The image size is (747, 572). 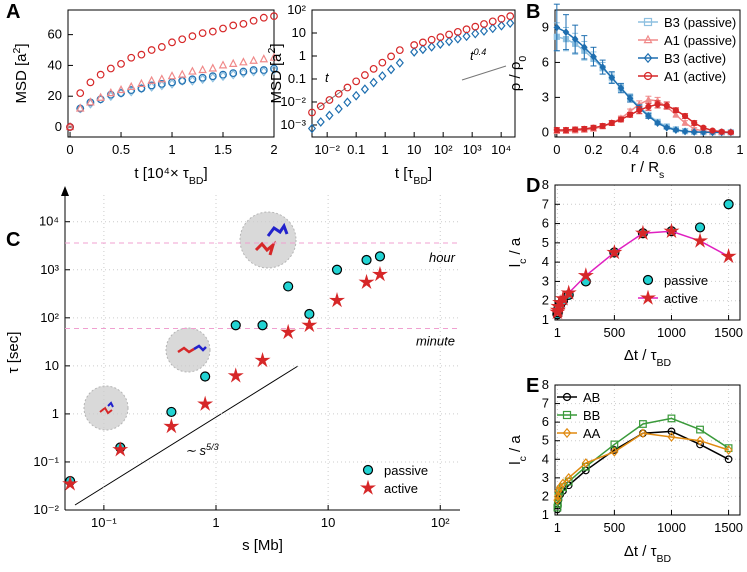 What do you see at coordinates (293, 124) in the screenshot?
I see `y-tick-label: 10⁻³` at bounding box center [293, 124].